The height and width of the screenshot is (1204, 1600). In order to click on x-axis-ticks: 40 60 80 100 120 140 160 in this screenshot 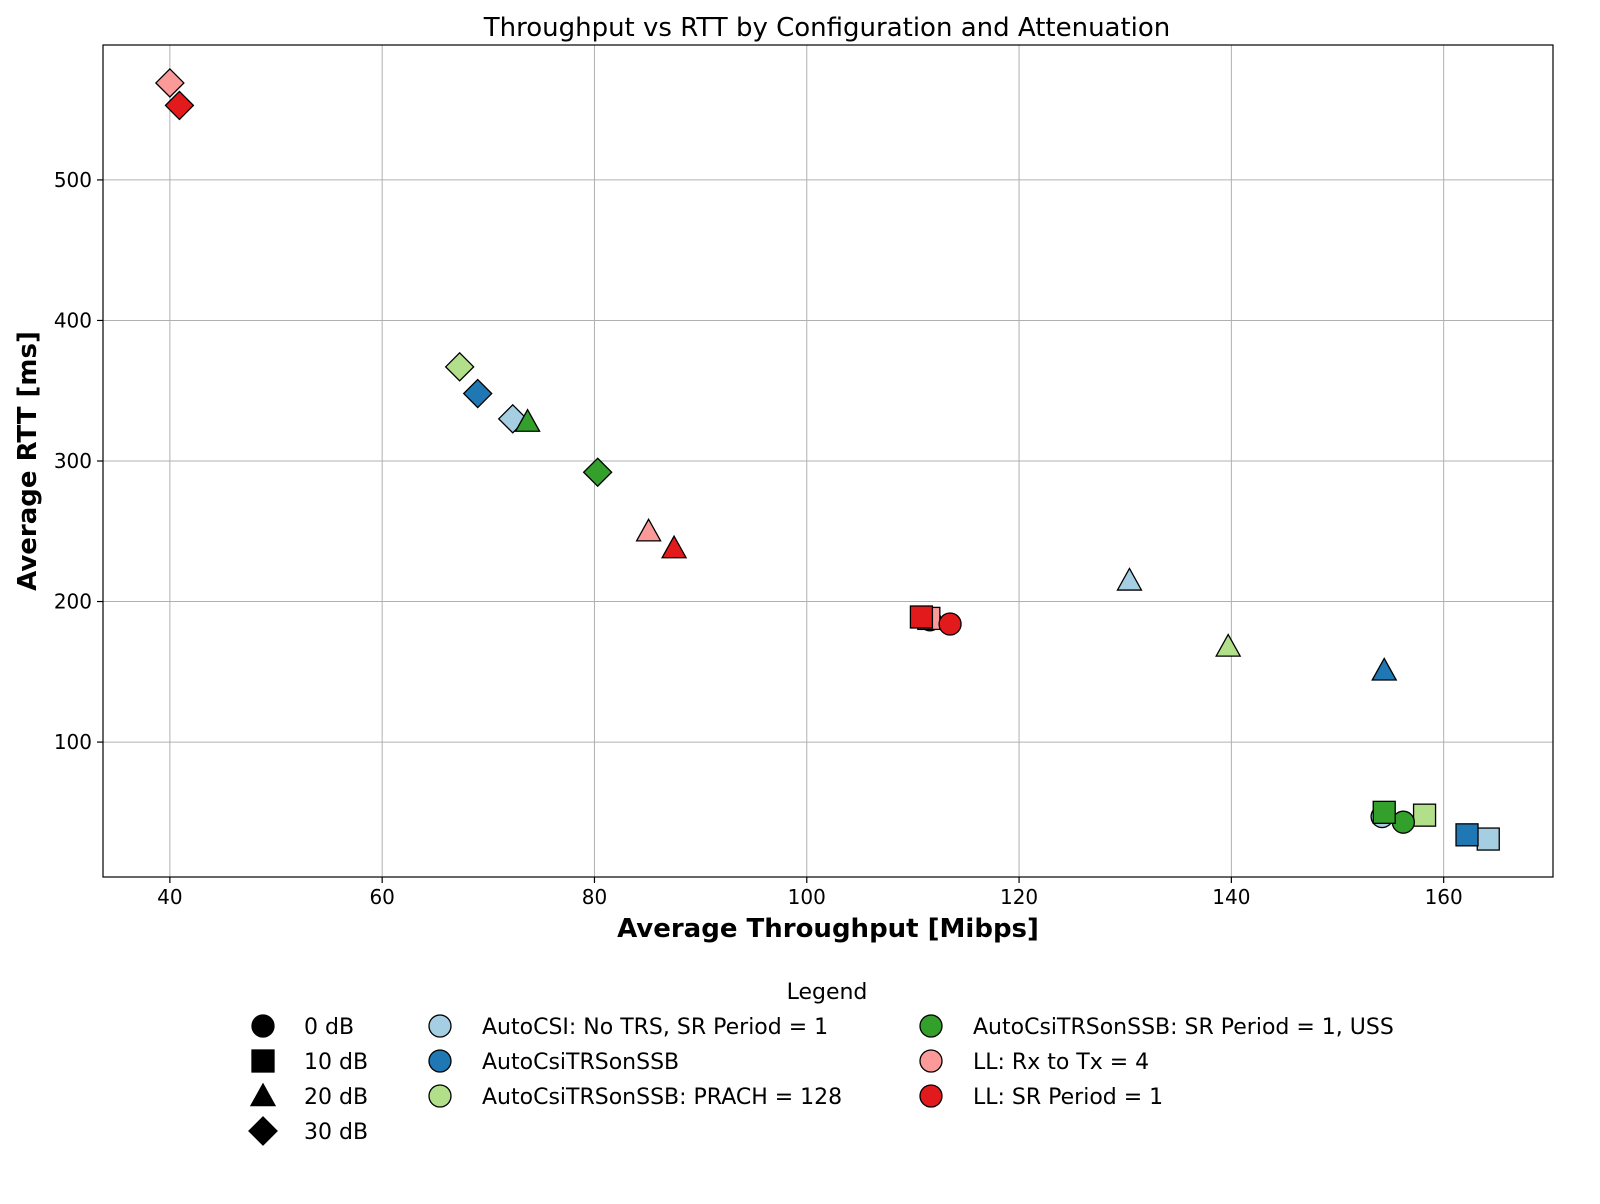, I will do `click(810, 893)`.